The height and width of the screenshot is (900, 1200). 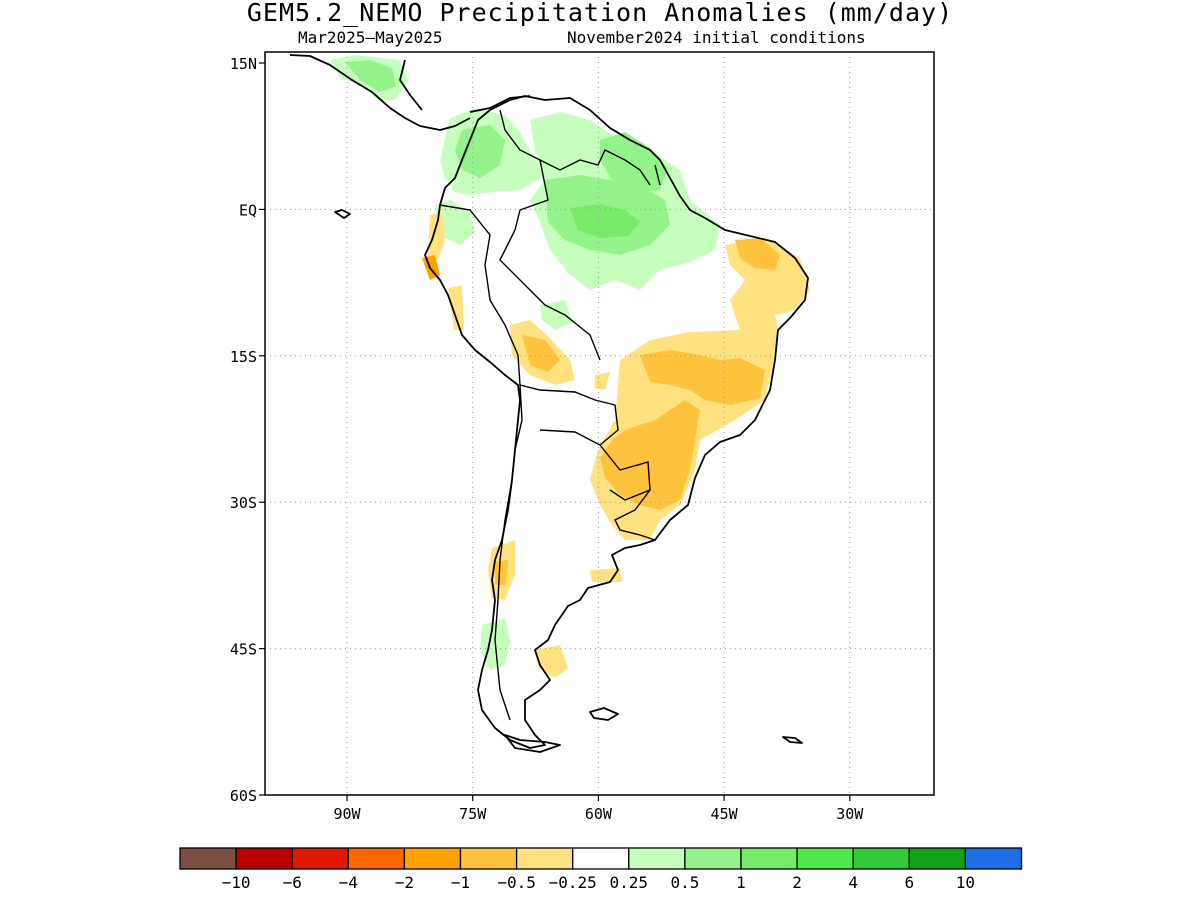 What do you see at coordinates (635, 515) in the screenshot?
I see `border-brazil-argentina` at bounding box center [635, 515].